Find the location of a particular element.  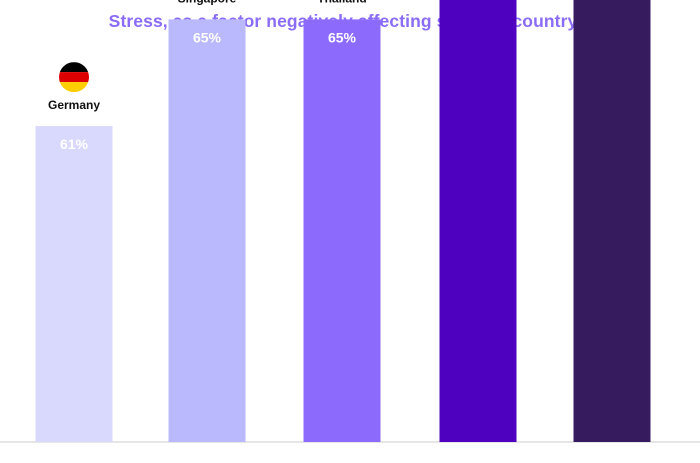

bar-germany is located at coordinates (74, 284).